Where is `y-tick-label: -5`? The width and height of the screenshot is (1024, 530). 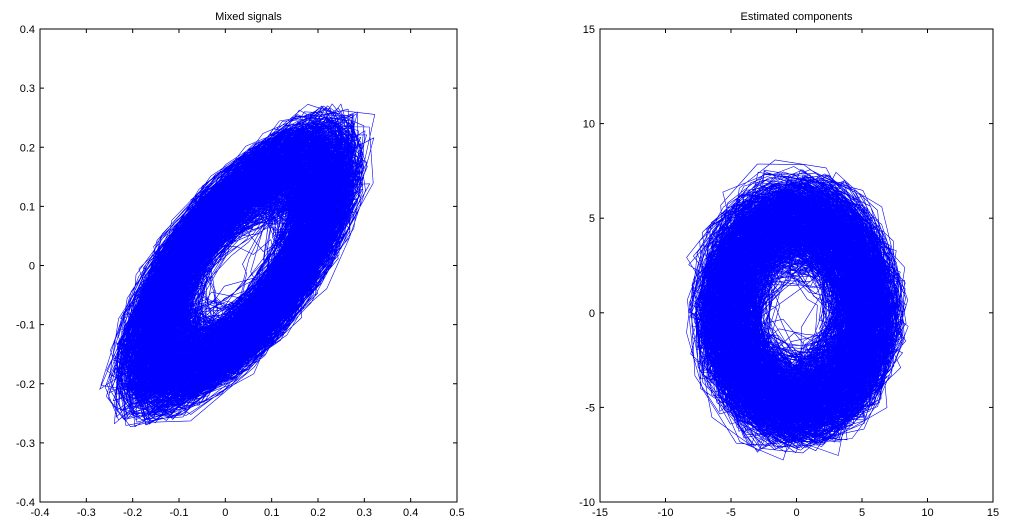 y-tick-label: -5 is located at coordinates (590, 408).